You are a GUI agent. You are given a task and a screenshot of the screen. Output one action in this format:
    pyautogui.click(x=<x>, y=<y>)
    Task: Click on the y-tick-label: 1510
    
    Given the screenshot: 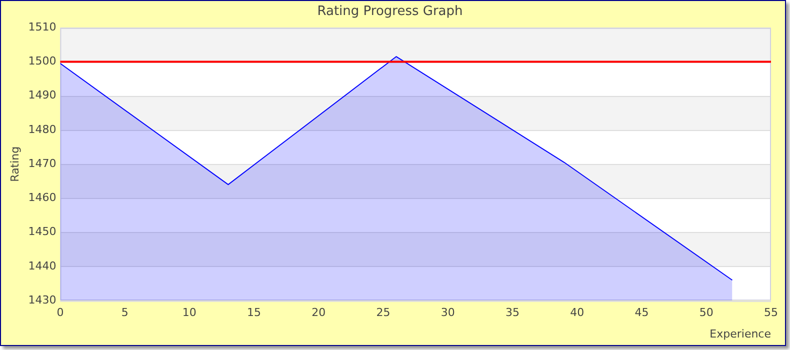 What is the action you would take?
    pyautogui.click(x=42, y=27)
    